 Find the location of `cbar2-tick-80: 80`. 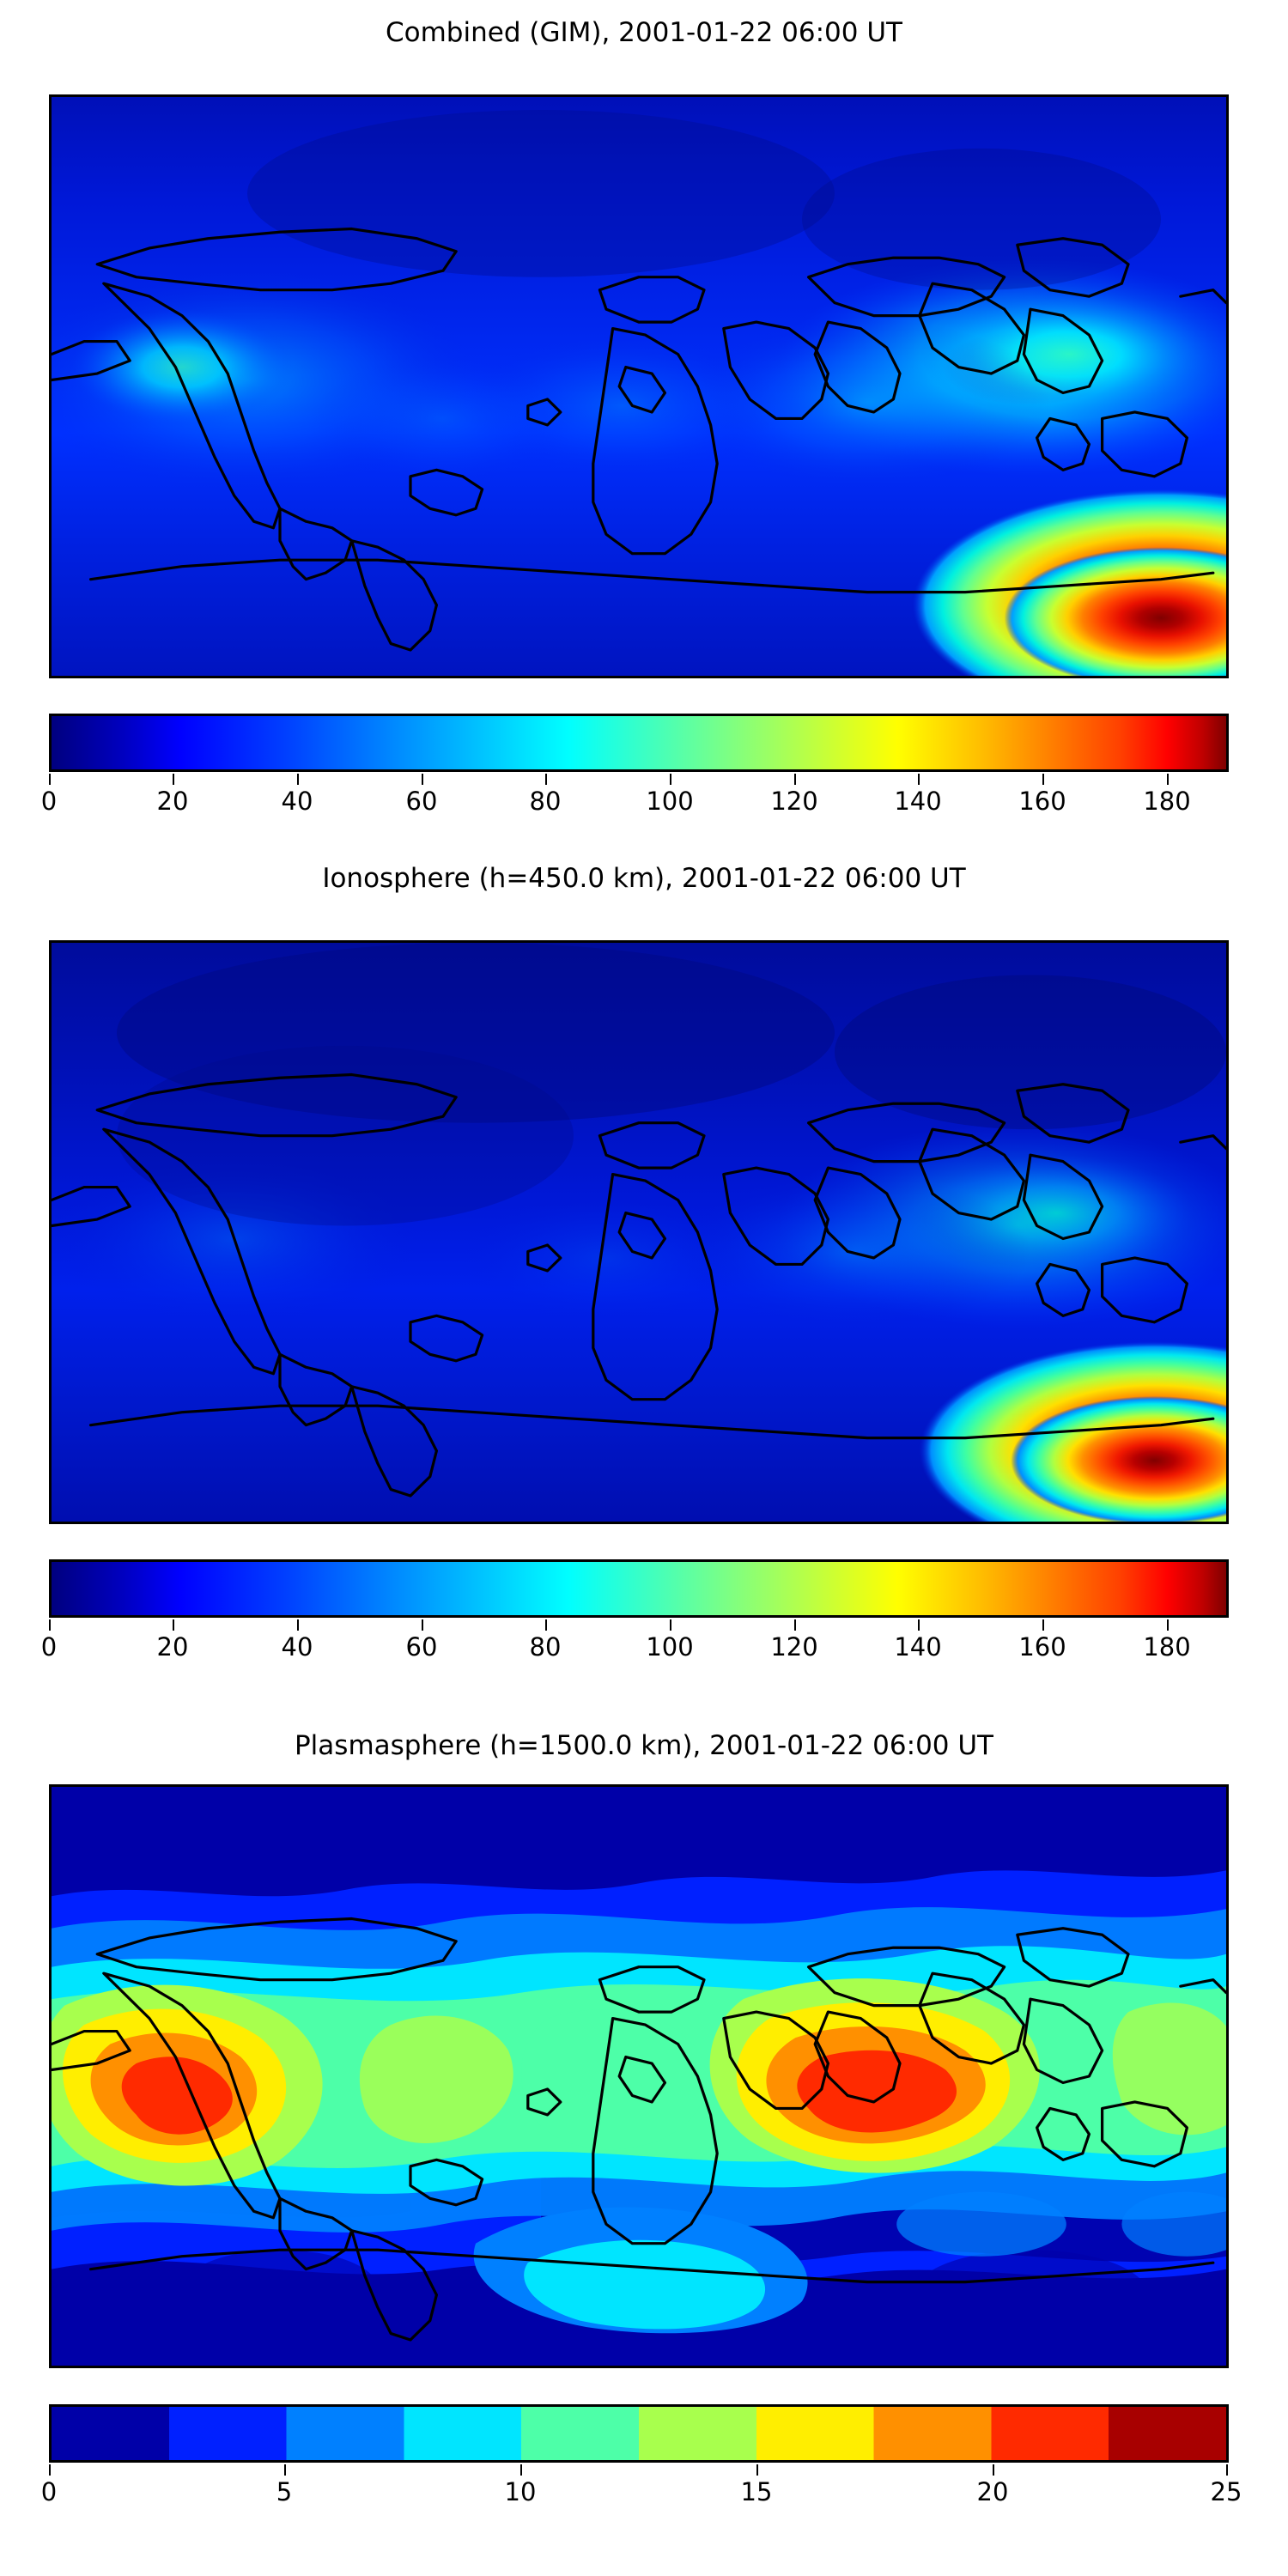

cbar2-tick-80: 80 is located at coordinates (545, 1647).